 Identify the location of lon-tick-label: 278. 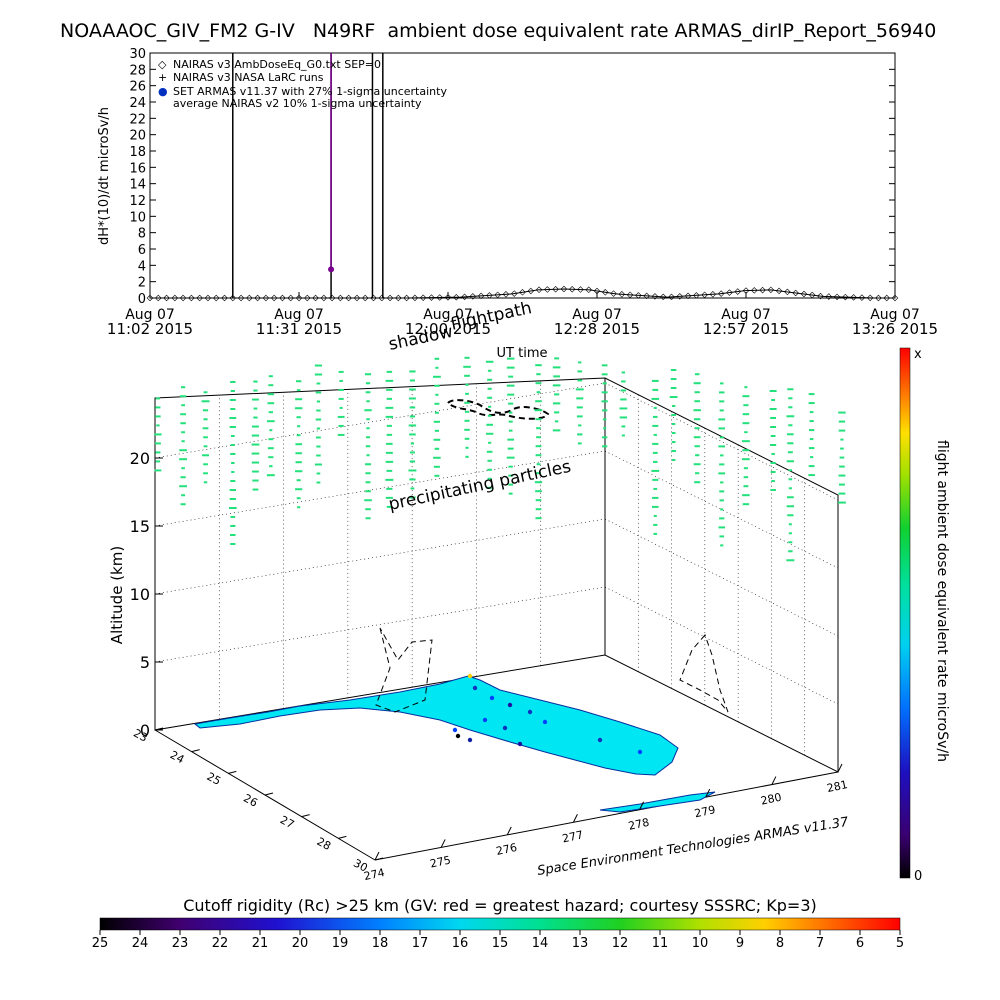
(638, 824).